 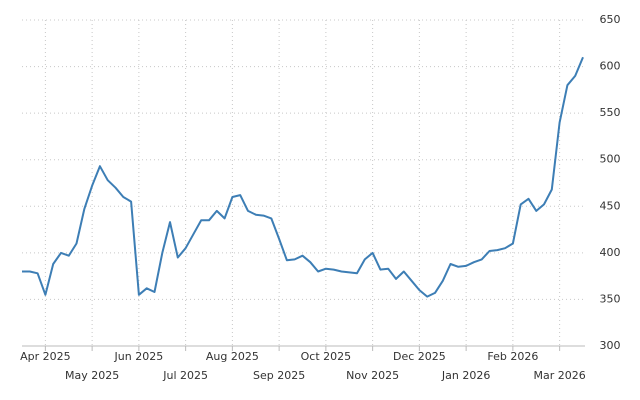 What do you see at coordinates (512, 356) in the screenshot?
I see `x-tick-label: Feb 2026` at bounding box center [512, 356].